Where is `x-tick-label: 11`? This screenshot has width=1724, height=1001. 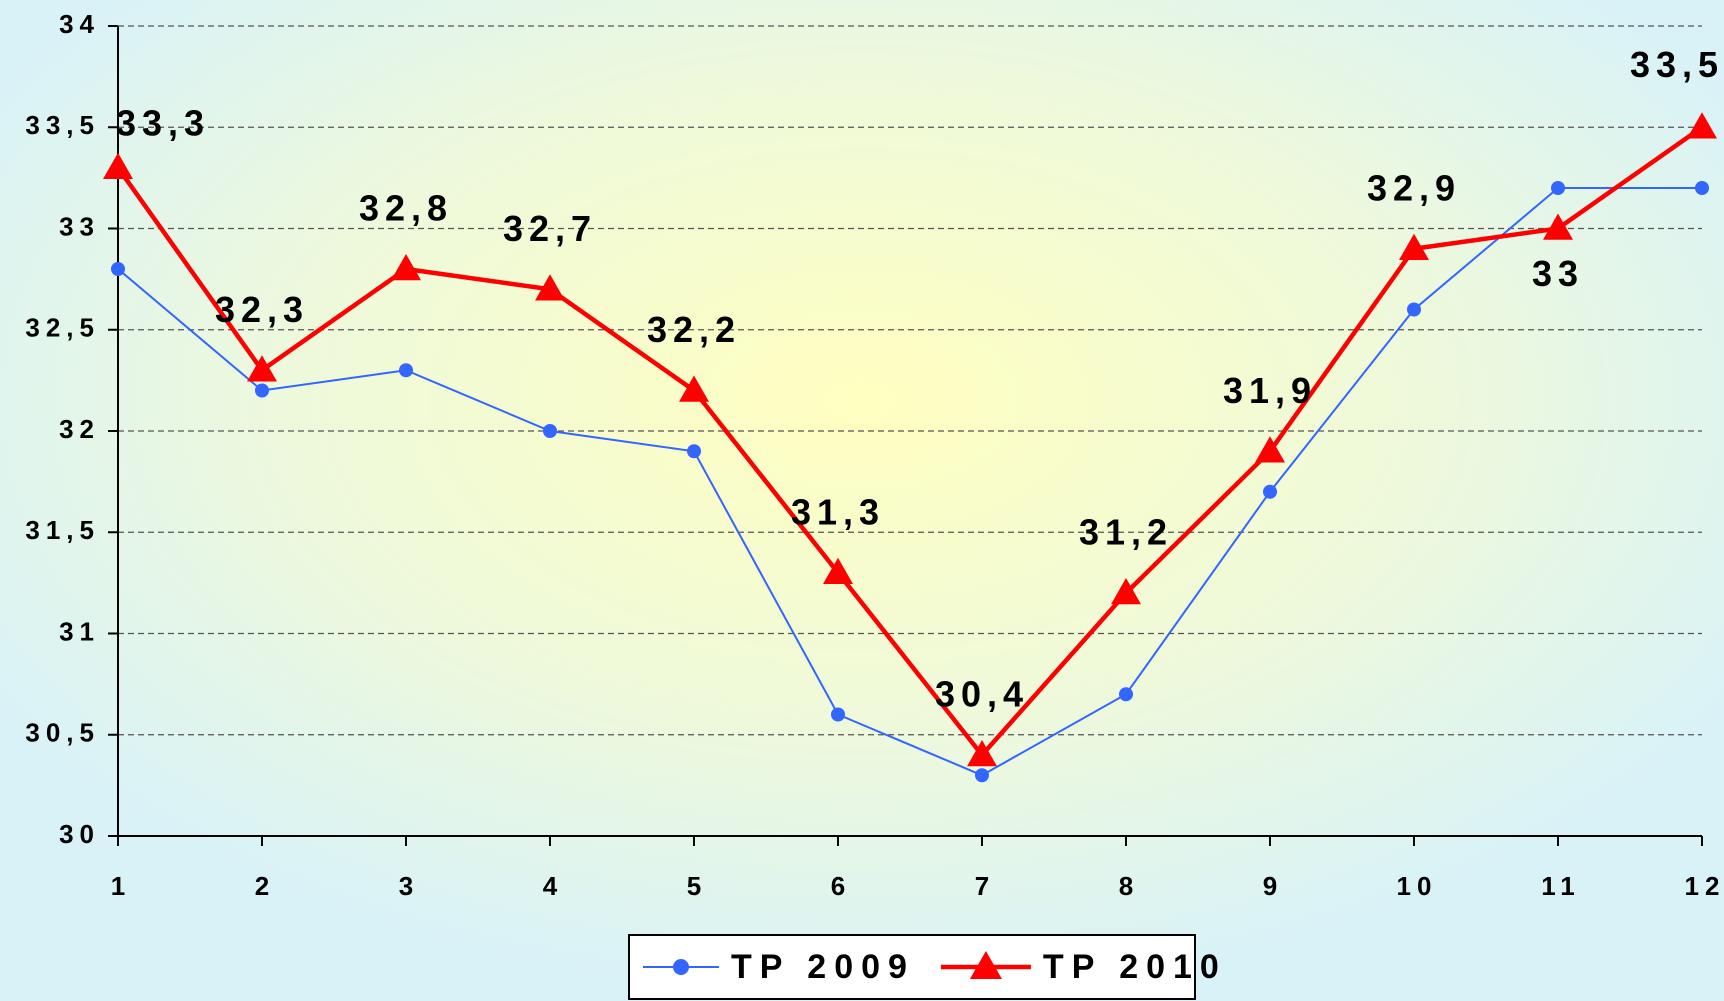
x-tick-label: 11 is located at coordinates (1561, 886).